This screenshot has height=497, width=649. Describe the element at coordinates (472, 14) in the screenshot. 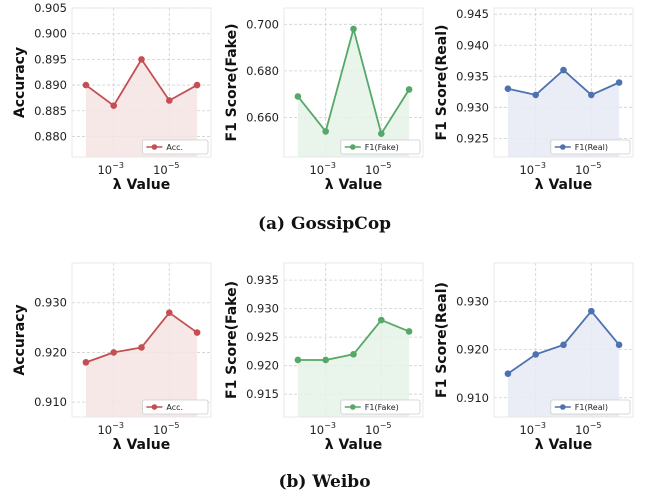

I see `y-tick-label: 0.945` at that location.